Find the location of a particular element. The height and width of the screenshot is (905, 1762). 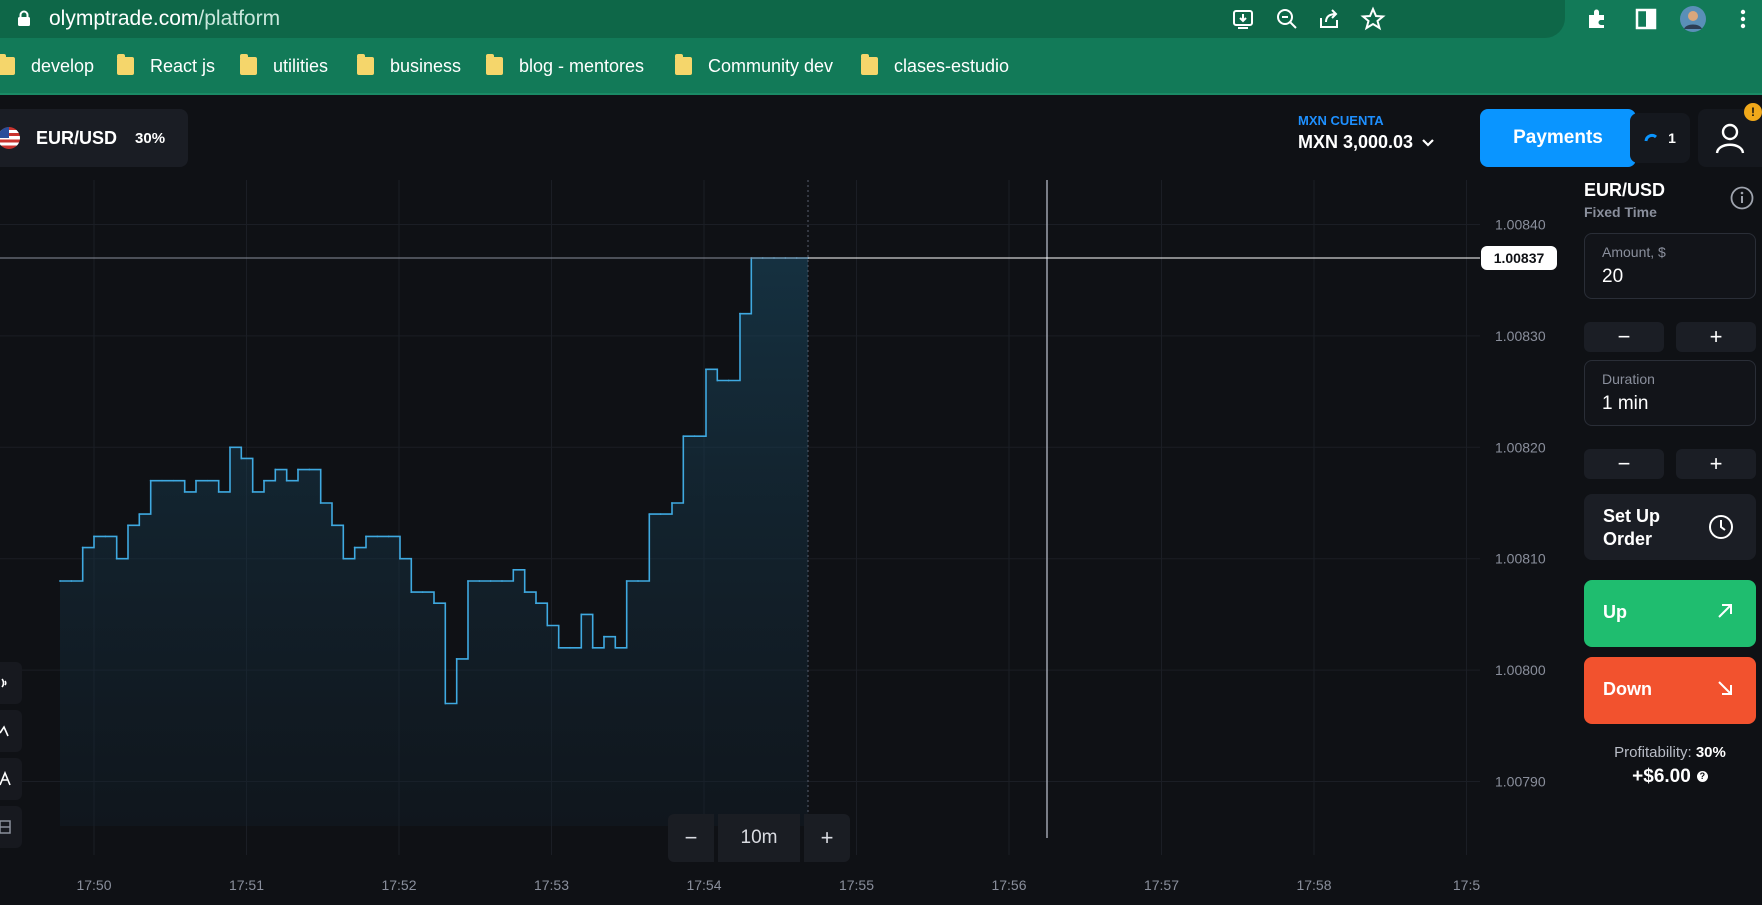

duration-label: Duration is located at coordinates (1628, 379).